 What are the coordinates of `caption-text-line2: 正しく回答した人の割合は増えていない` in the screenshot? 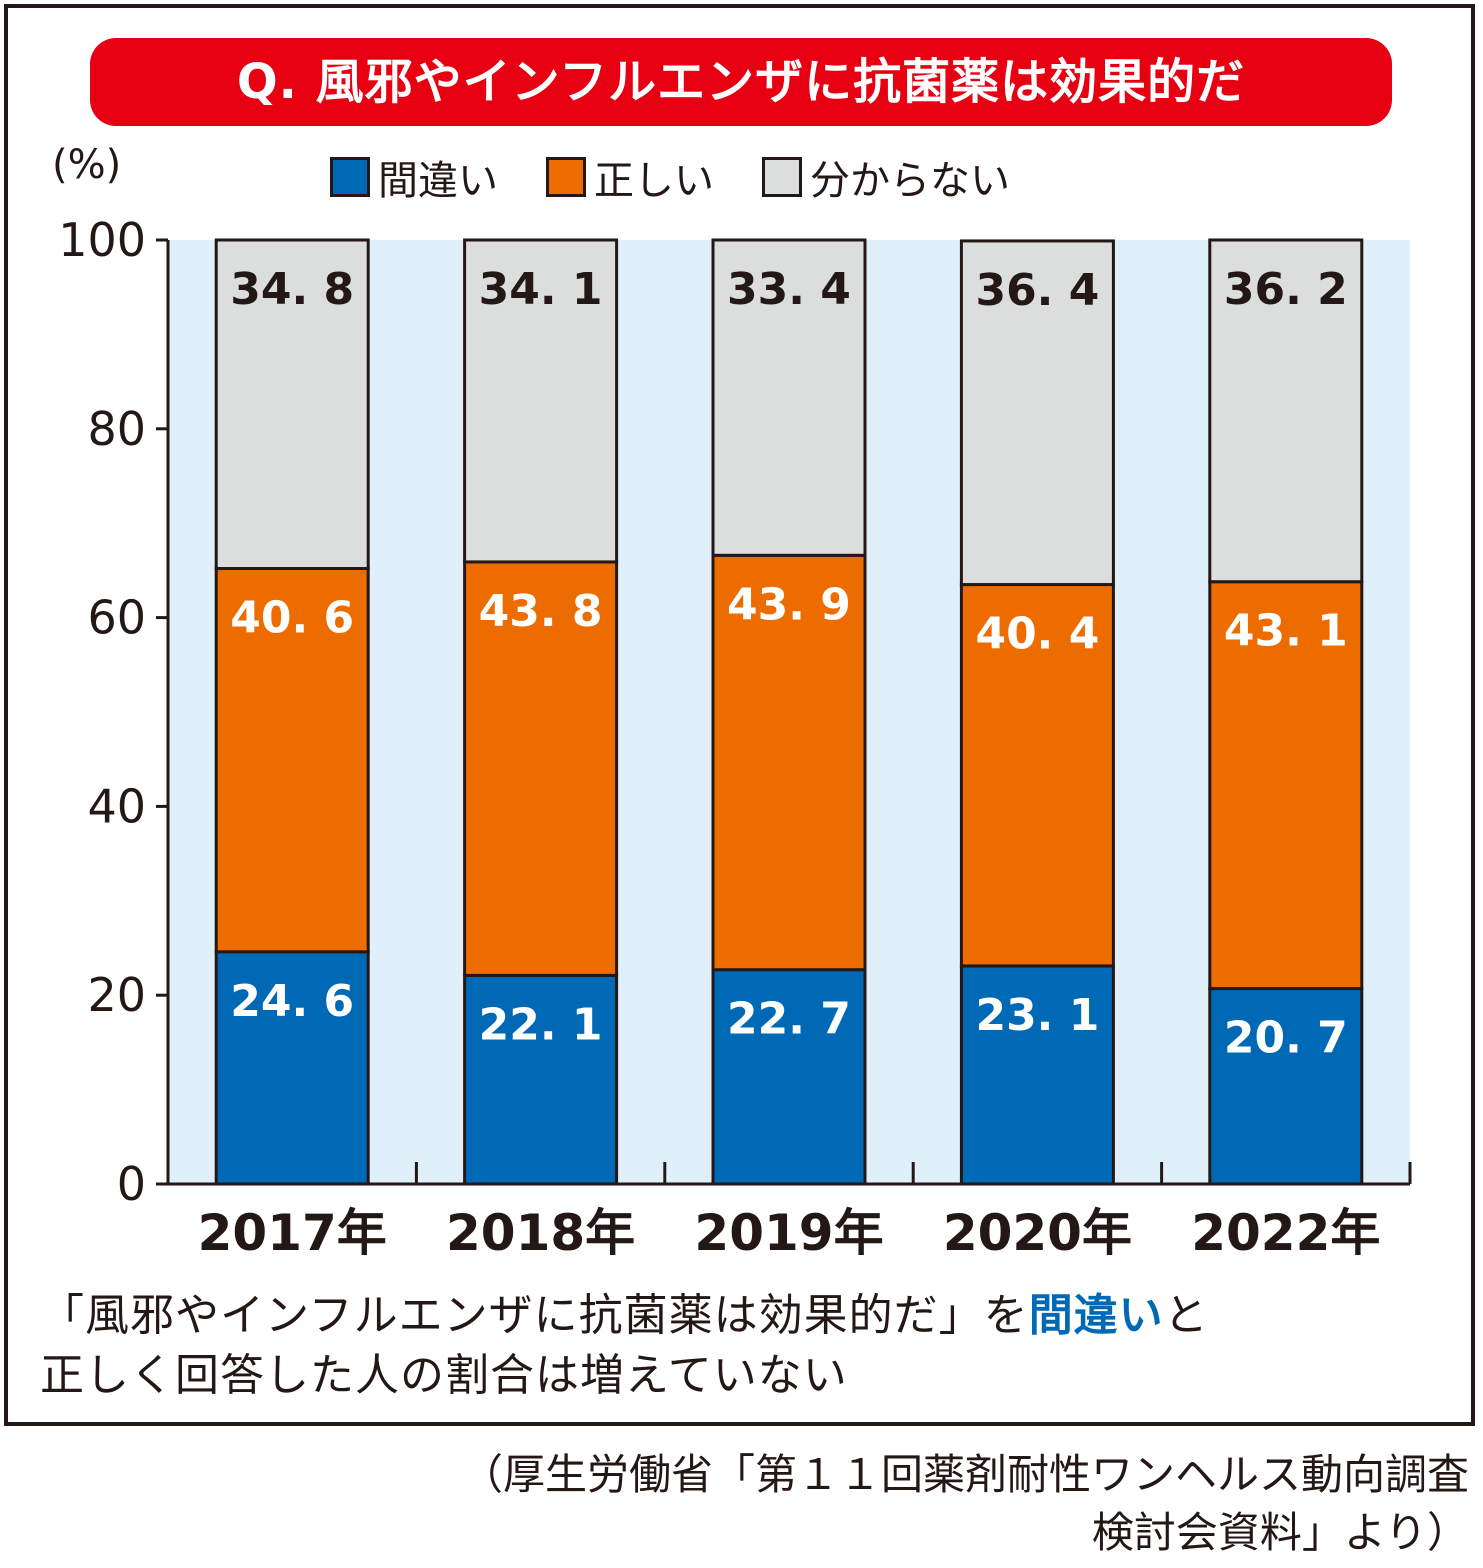 It's located at (444, 1375).